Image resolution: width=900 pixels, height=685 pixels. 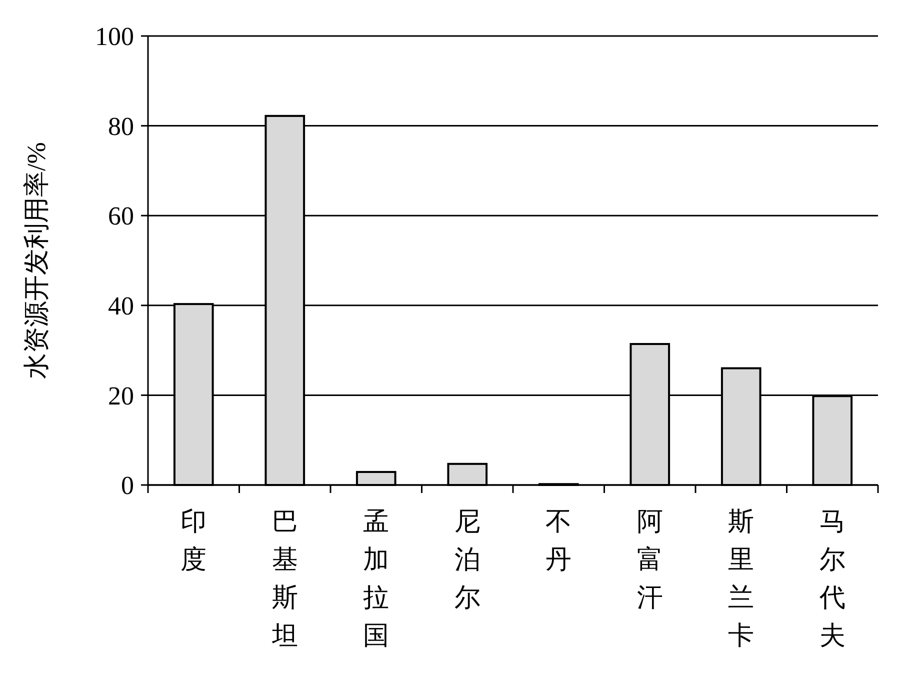 I want to click on y-axis-title: 水资源开发利用率/%, so click(x=37, y=260).